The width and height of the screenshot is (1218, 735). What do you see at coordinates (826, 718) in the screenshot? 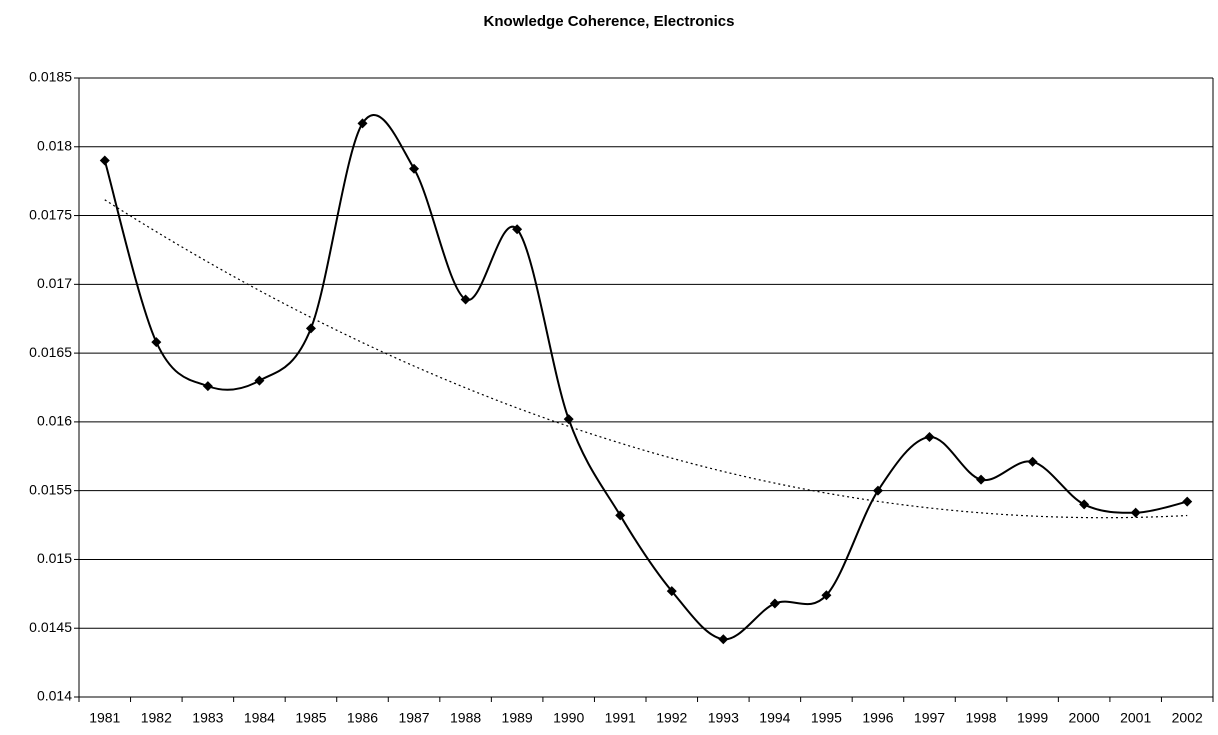
I see `x-tick-label: 1995` at bounding box center [826, 718].